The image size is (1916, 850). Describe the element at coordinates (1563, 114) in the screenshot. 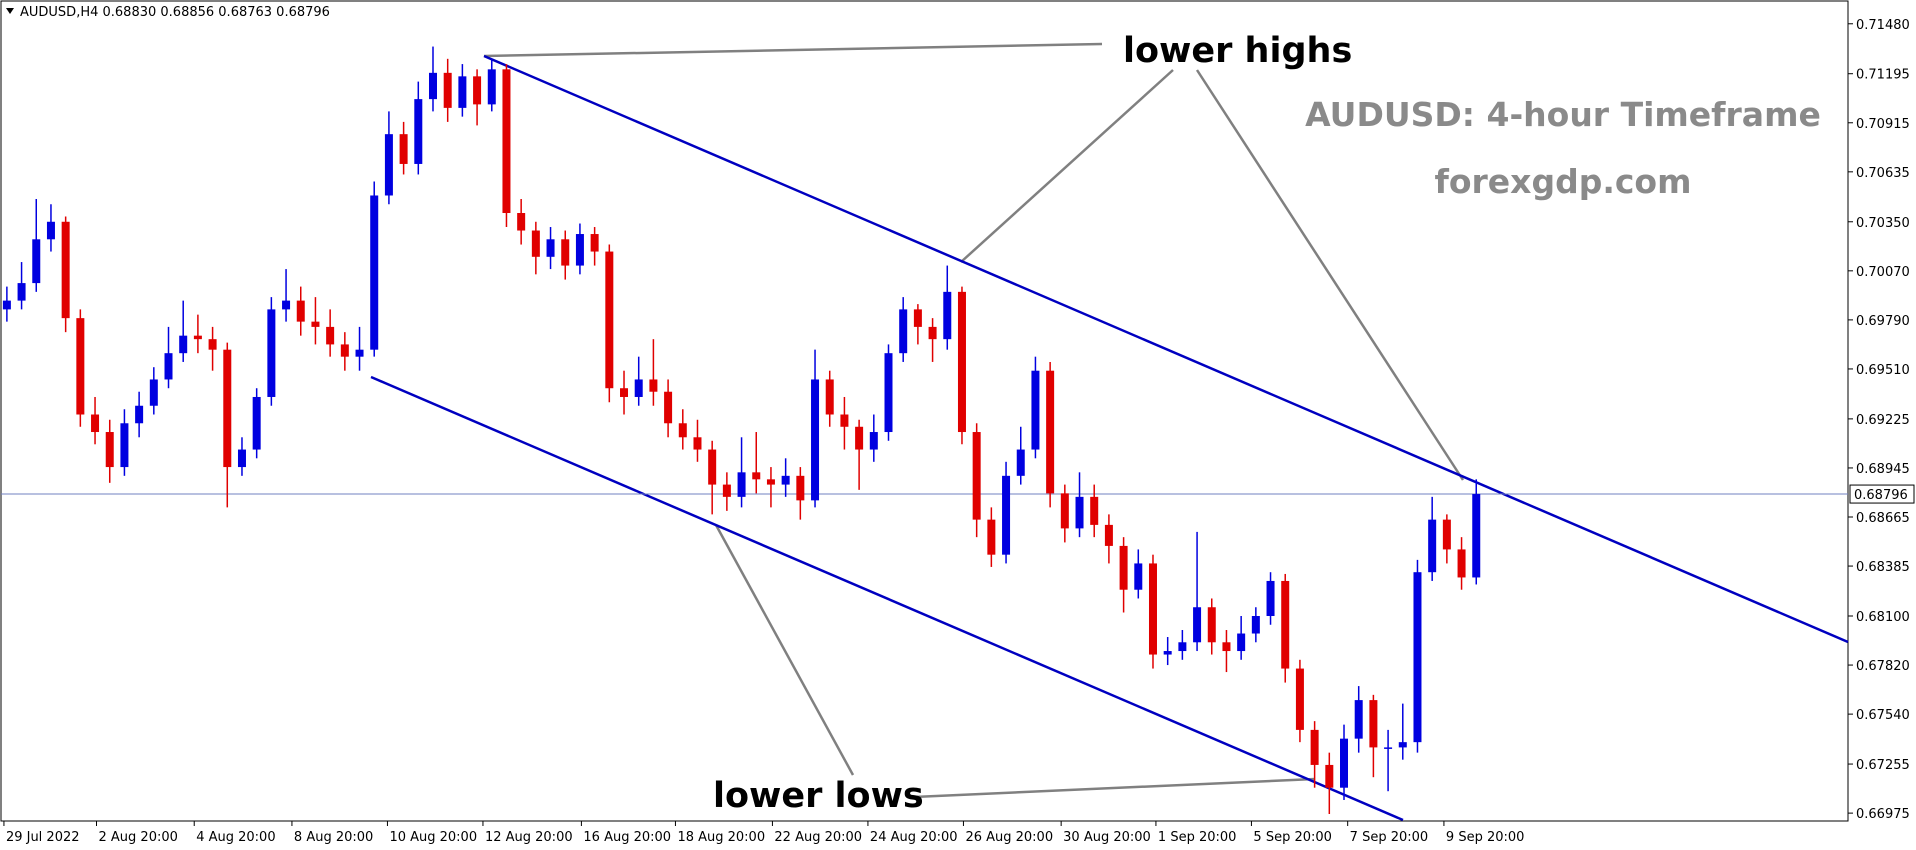

I see `chart-title: AUDUSD: 4-hour Timeframe` at that location.